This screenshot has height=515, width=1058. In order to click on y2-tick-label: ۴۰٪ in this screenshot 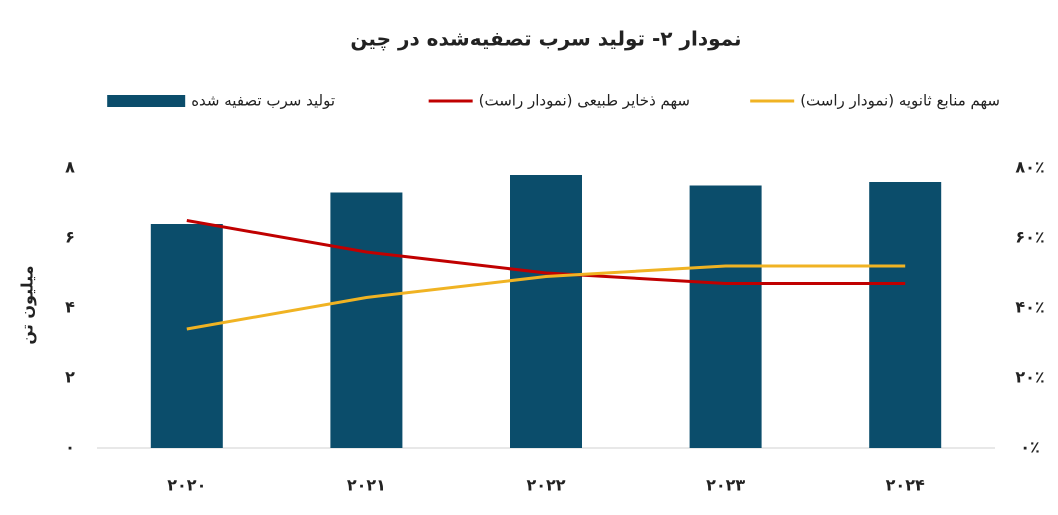, I will do `click(1029, 307)`.